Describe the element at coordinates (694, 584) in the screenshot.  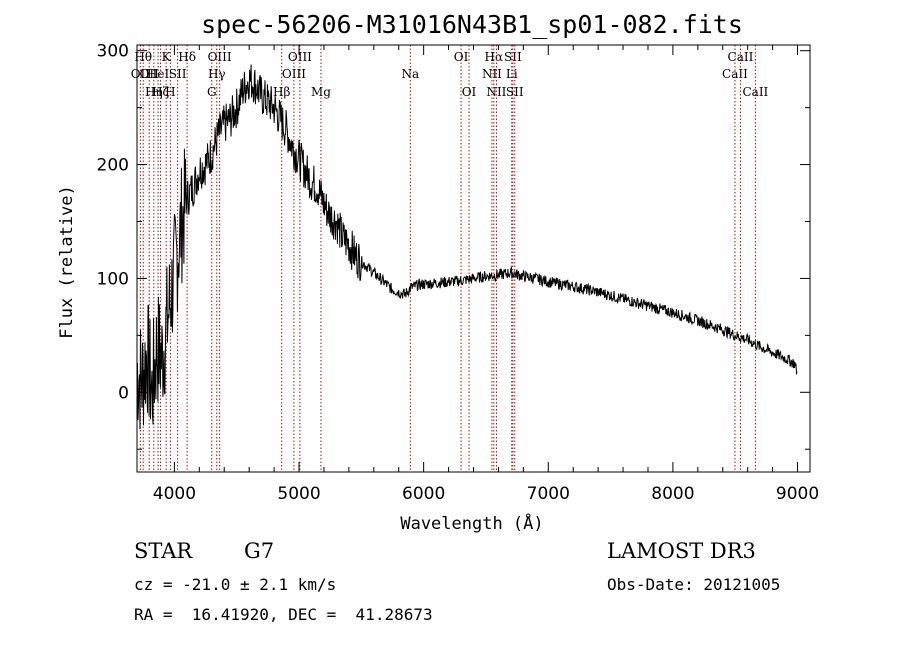
I see `observation-date: Obs-Date: 20121005` at that location.